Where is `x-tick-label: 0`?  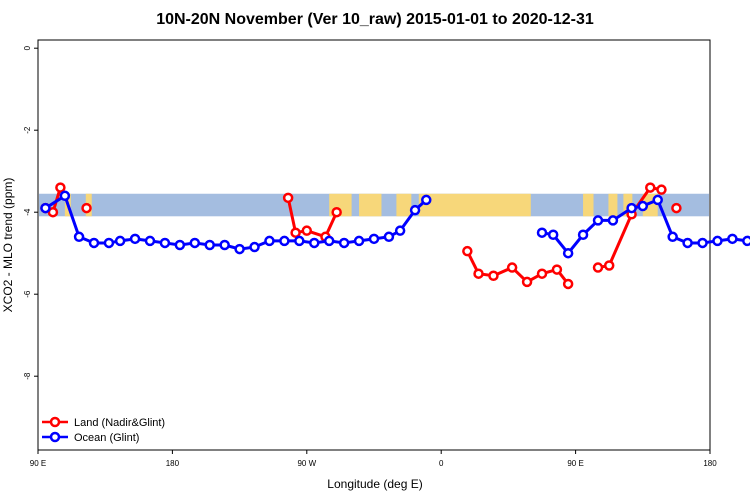
x-tick-label: 0 is located at coordinates (441, 463).